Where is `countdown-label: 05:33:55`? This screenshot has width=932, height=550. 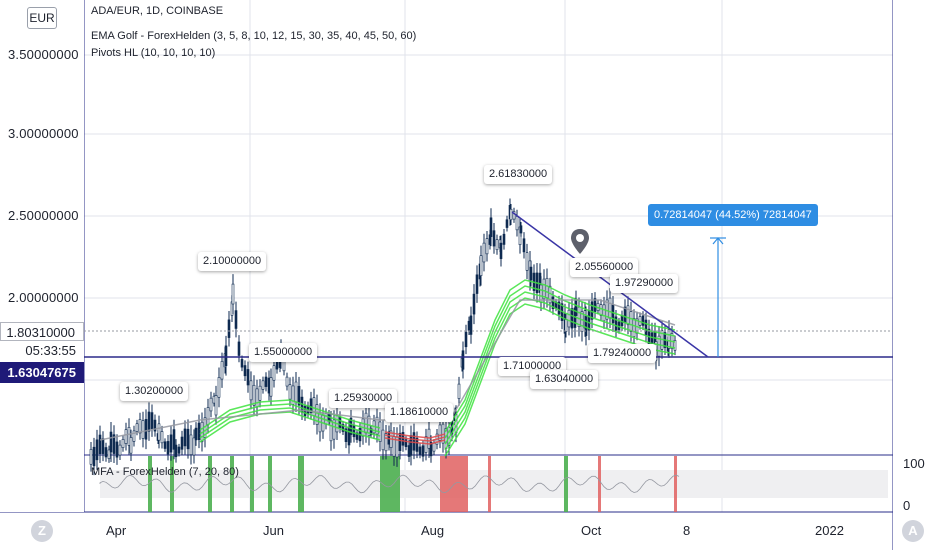 countdown-label: 05:33:55 is located at coordinates (42, 350).